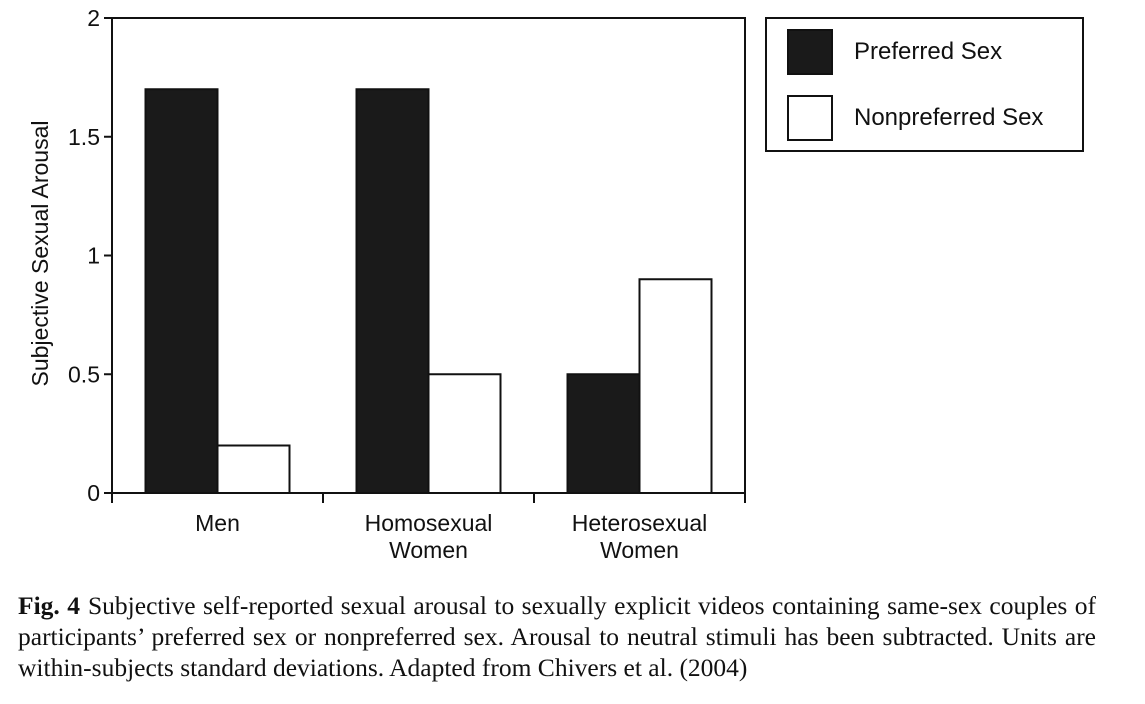 The width and height of the screenshot is (1145, 704). What do you see at coordinates (93, 18) in the screenshot?
I see `y-tick-label: 2` at bounding box center [93, 18].